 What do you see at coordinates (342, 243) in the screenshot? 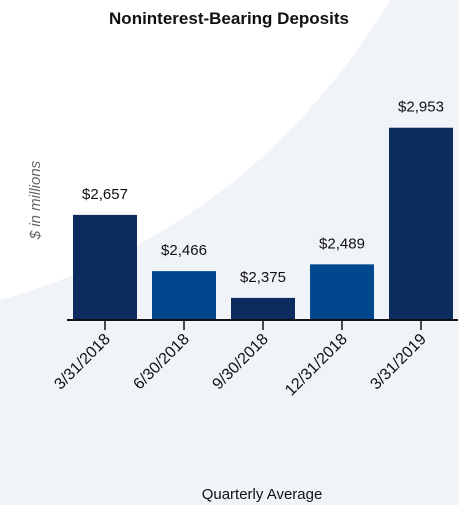
I see `data-label: $2,489` at bounding box center [342, 243].